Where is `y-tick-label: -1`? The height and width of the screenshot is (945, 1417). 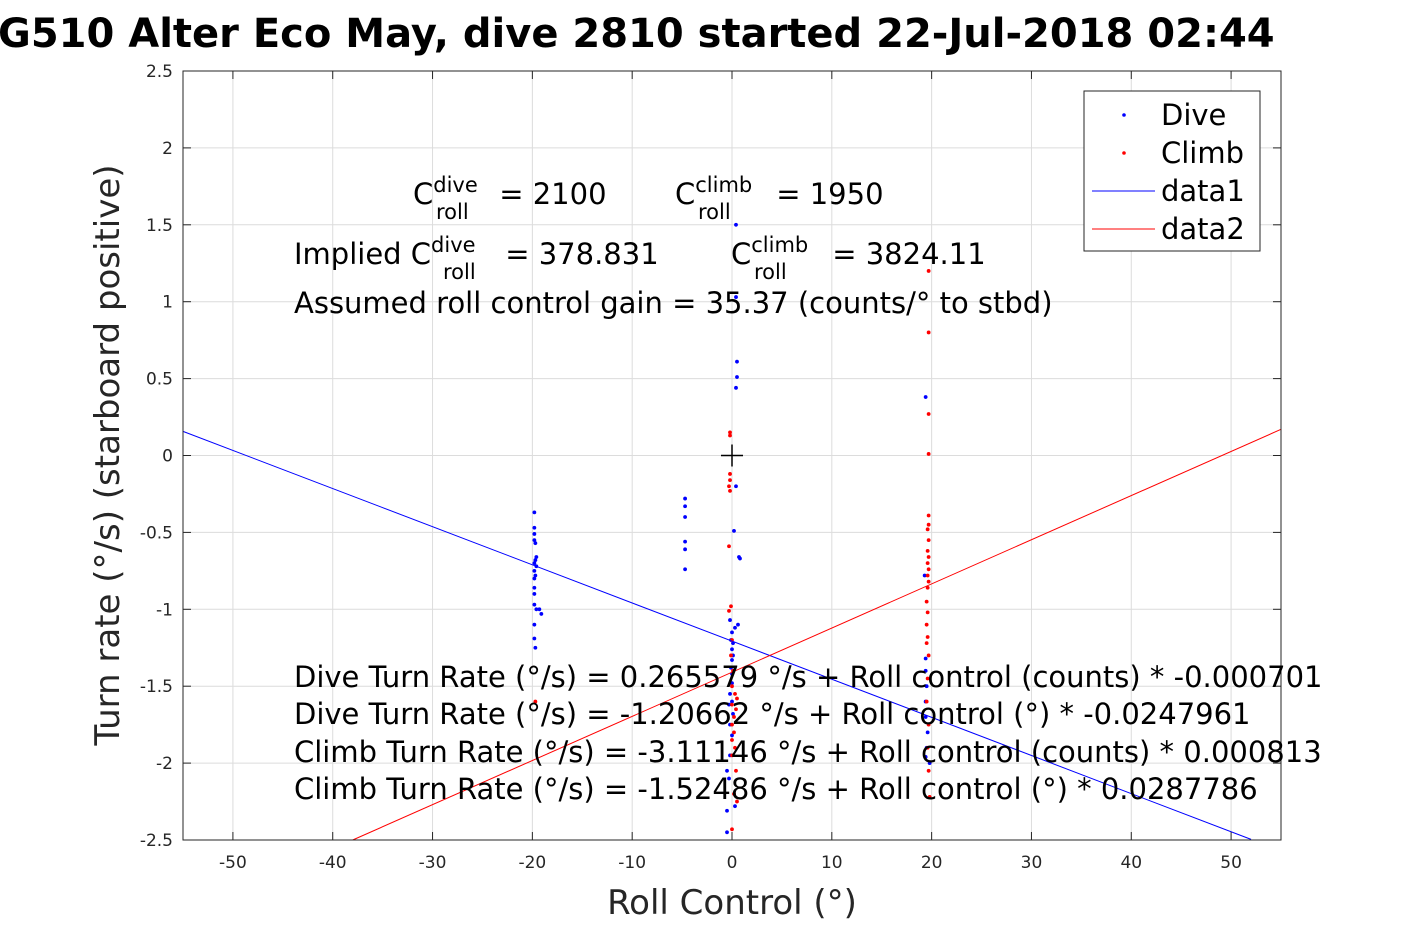
y-tick-label: -1 is located at coordinates (164, 610).